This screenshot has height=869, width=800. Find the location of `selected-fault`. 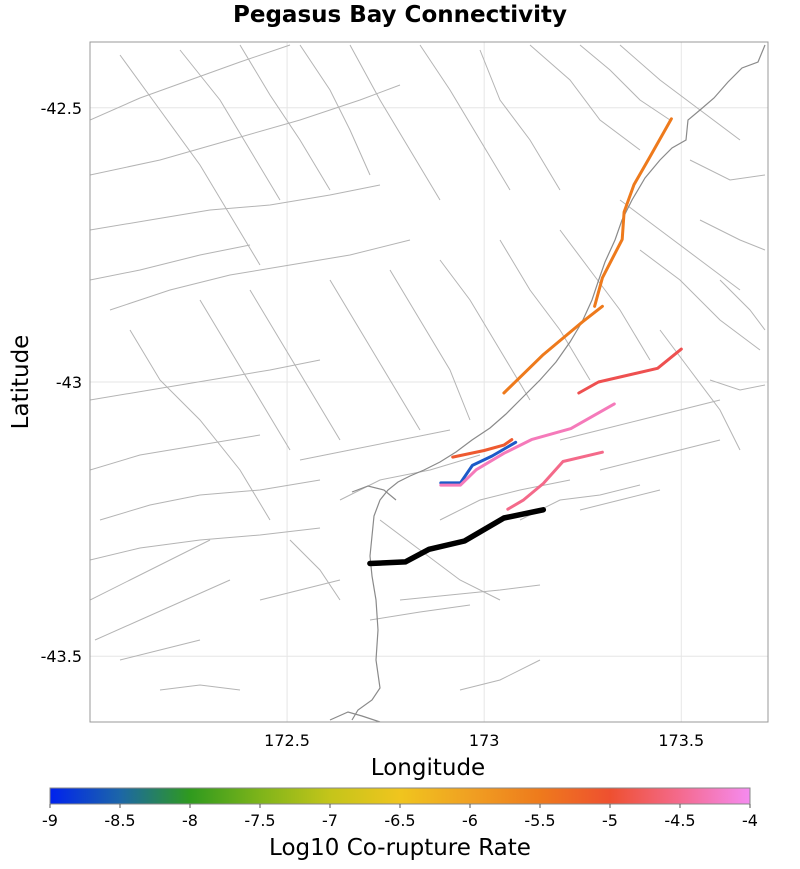

selected-fault is located at coordinates (457, 537).